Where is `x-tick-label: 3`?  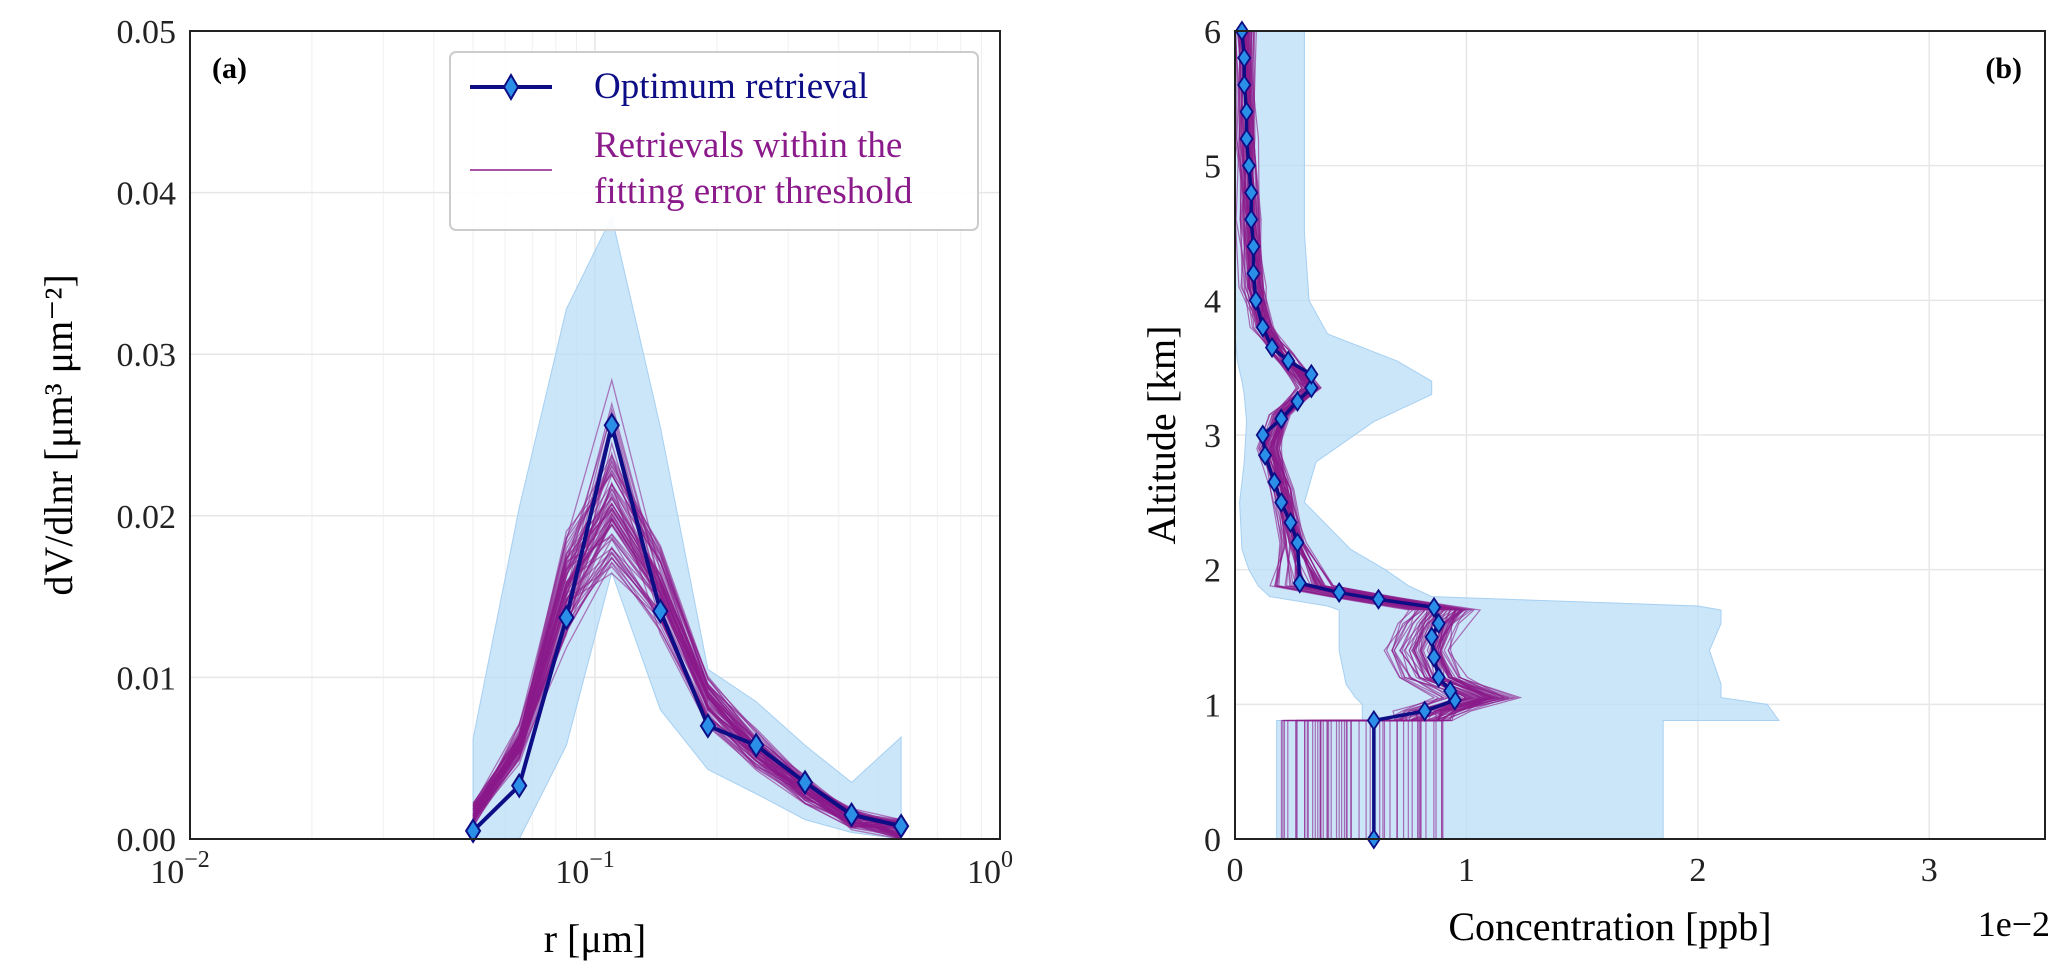 x-tick-label: 3 is located at coordinates (1929, 870).